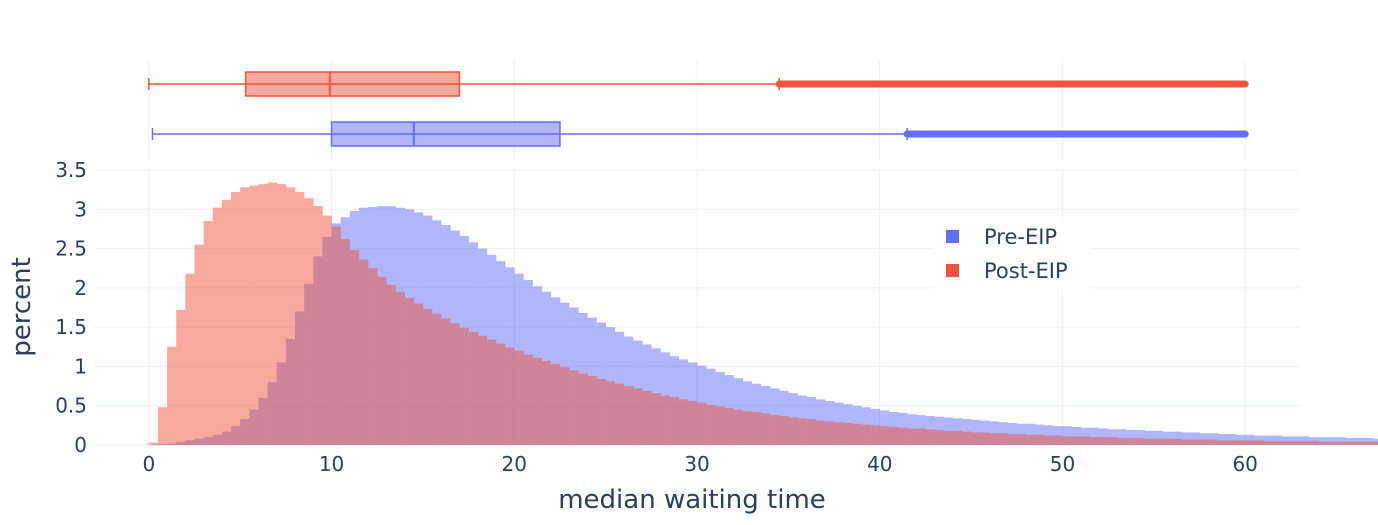 The width and height of the screenshot is (1378, 525). Describe the element at coordinates (22, 307) in the screenshot. I see `y-axis-title: percent` at that location.